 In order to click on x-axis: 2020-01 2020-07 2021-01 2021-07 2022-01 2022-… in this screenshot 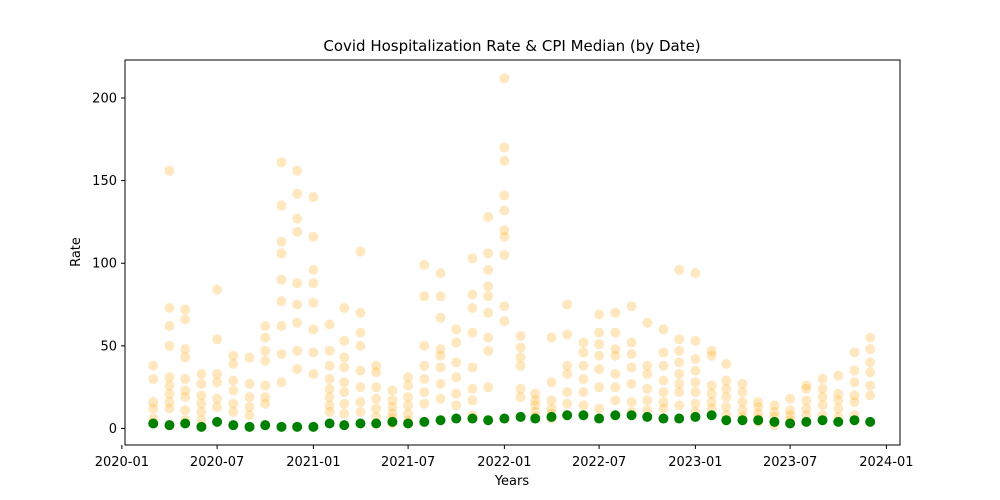, I will do `click(504, 457)`.